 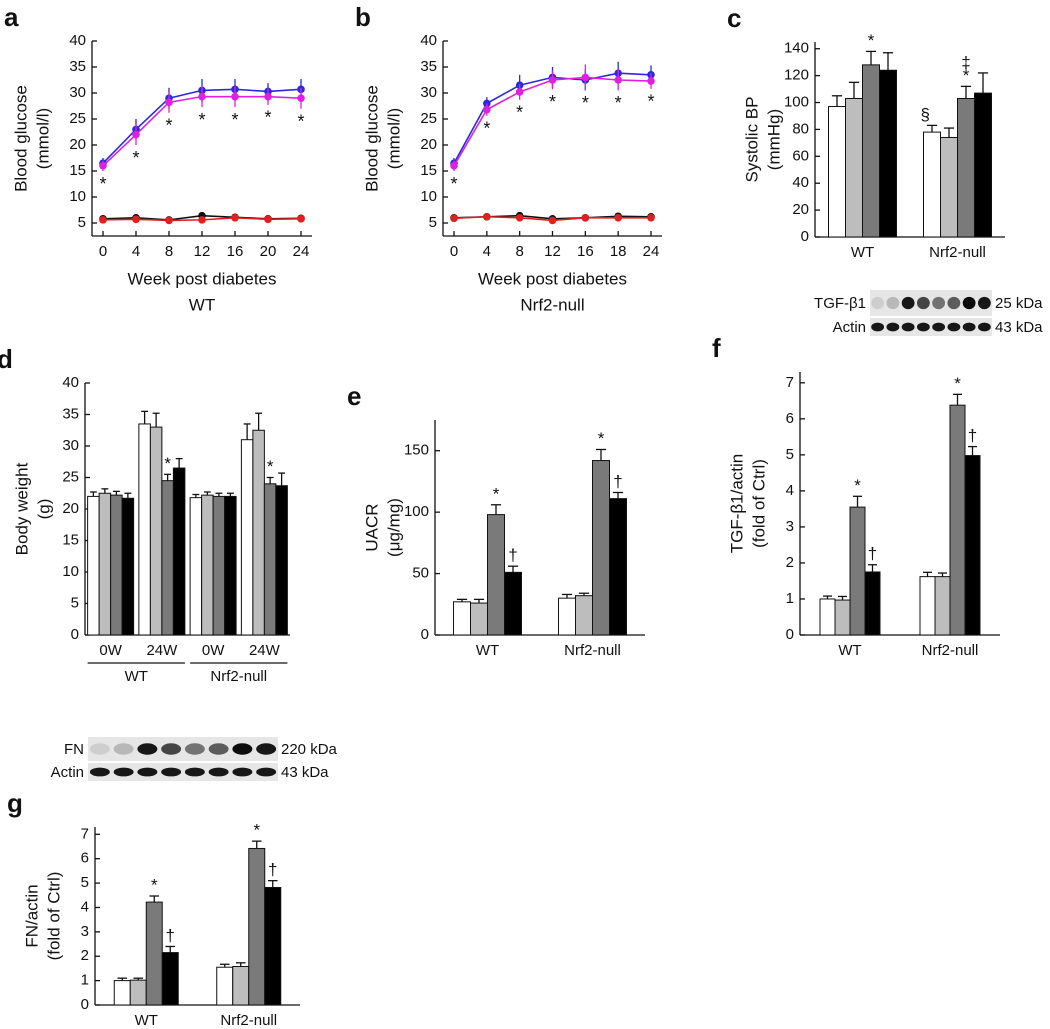 What do you see at coordinates (924, 114) in the screenshot?
I see `annotation: §` at bounding box center [924, 114].